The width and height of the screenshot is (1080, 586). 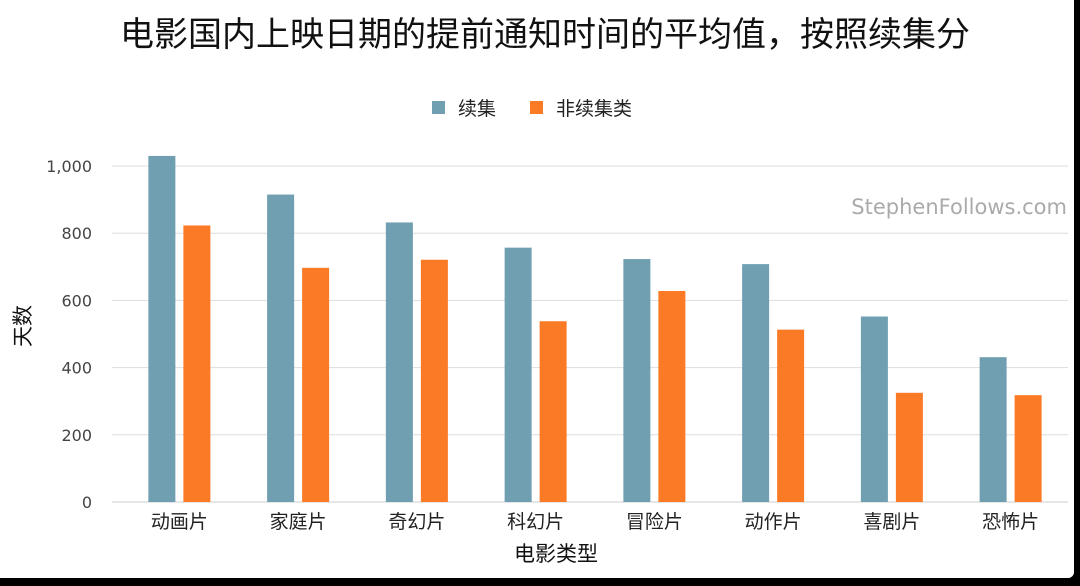 I want to click on x-category-label: 恐怖片, so click(x=1010, y=522).